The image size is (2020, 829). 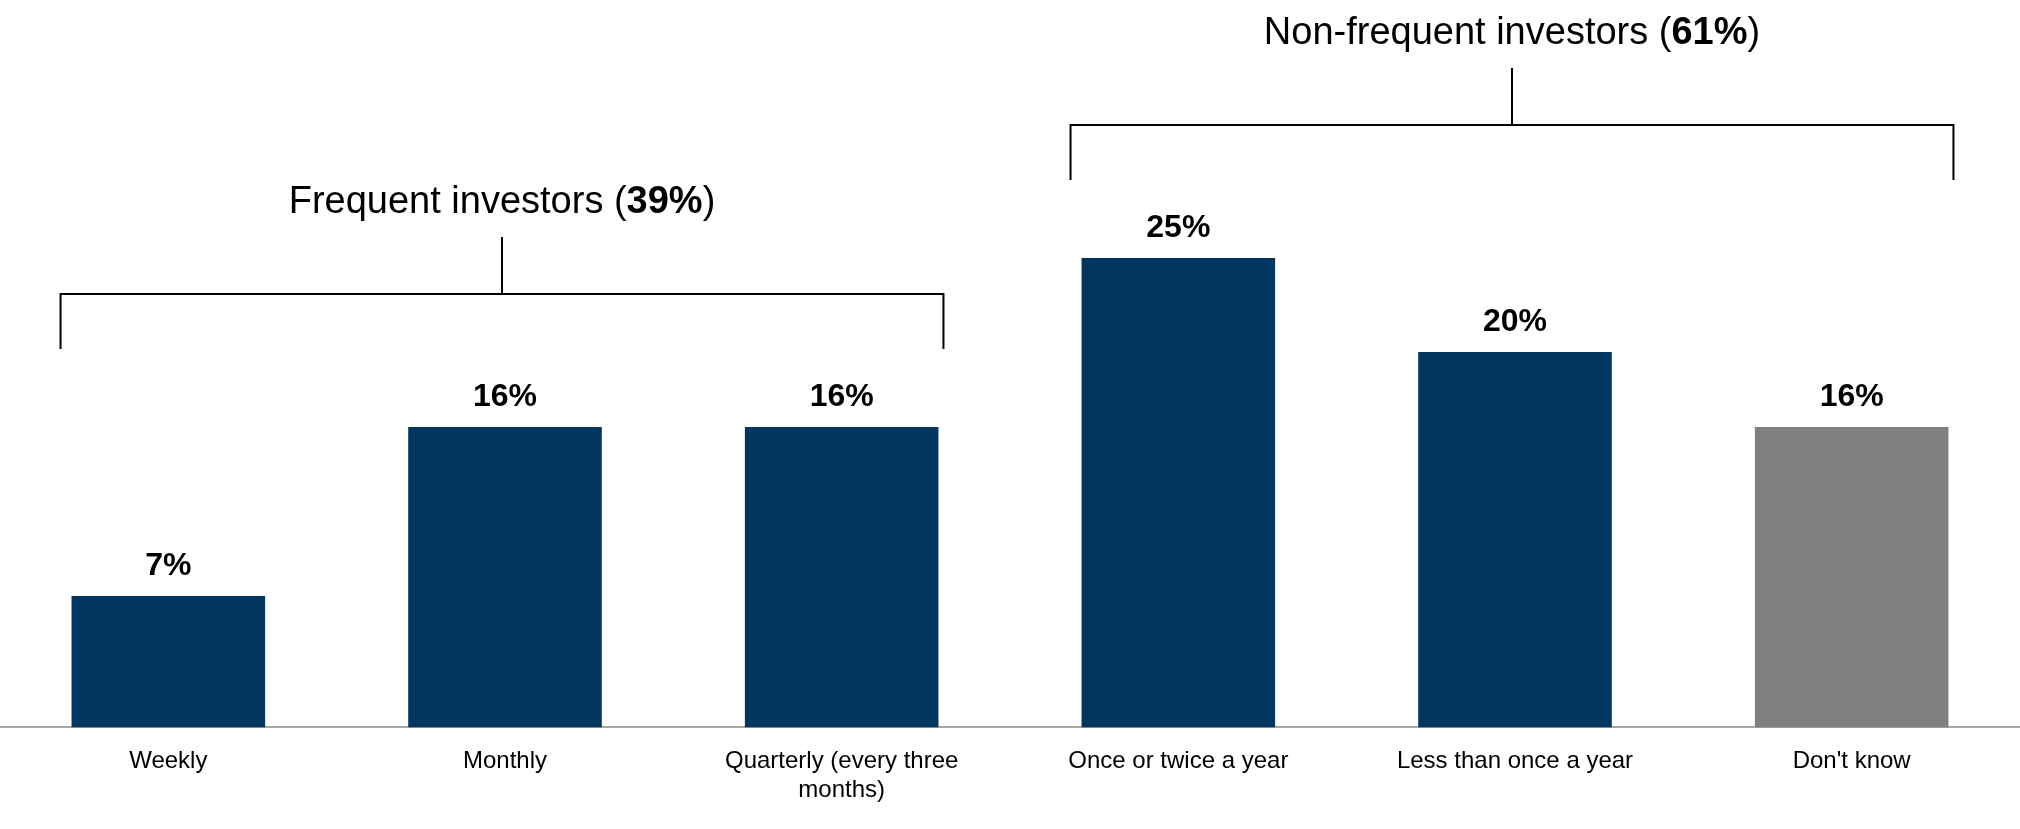 I want to click on data-label: 7%, so click(x=168, y=563).